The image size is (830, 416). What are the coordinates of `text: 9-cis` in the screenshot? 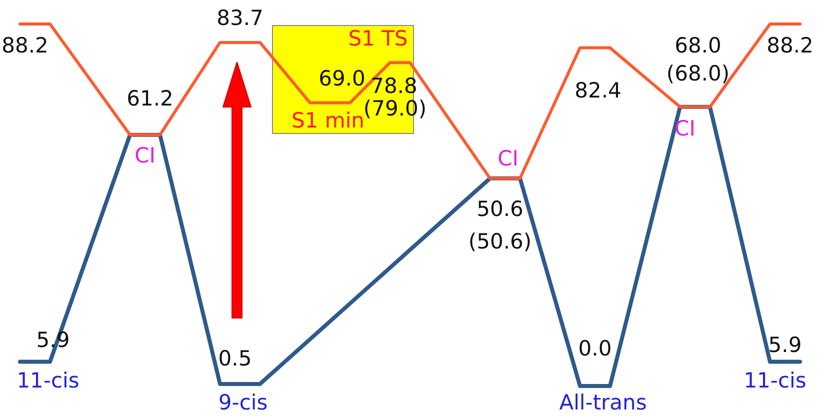 It's located at (243, 402).